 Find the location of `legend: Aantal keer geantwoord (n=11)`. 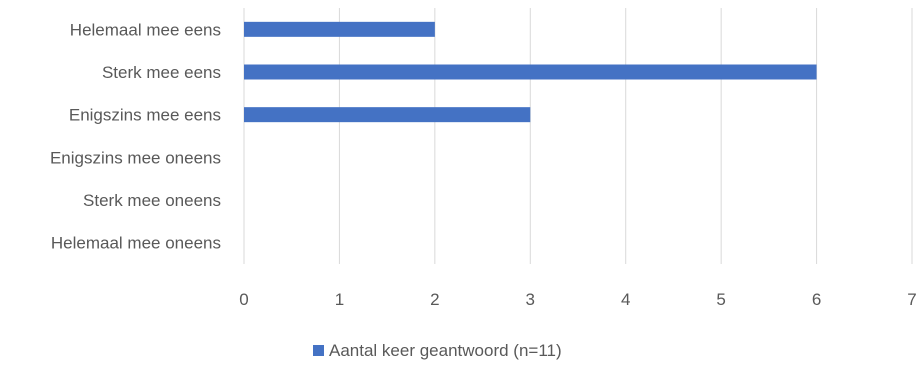

legend: Aantal keer geantwoord (n=11) is located at coordinates (437, 350).